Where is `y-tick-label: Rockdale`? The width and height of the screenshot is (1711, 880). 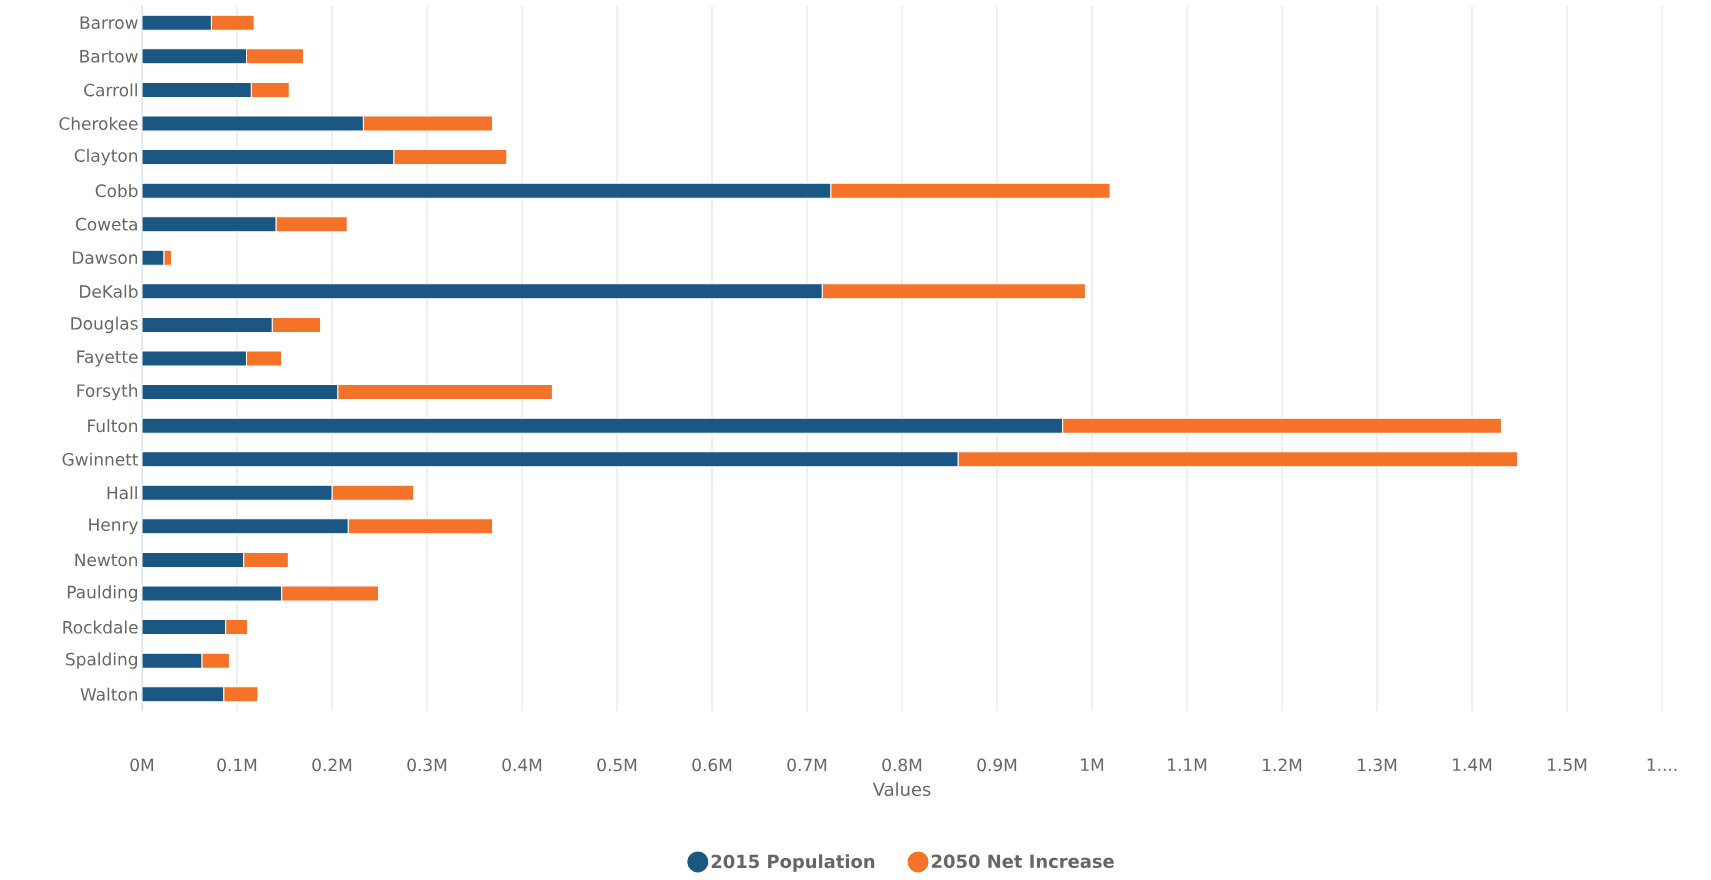
y-tick-label: Rockdale is located at coordinates (100, 627).